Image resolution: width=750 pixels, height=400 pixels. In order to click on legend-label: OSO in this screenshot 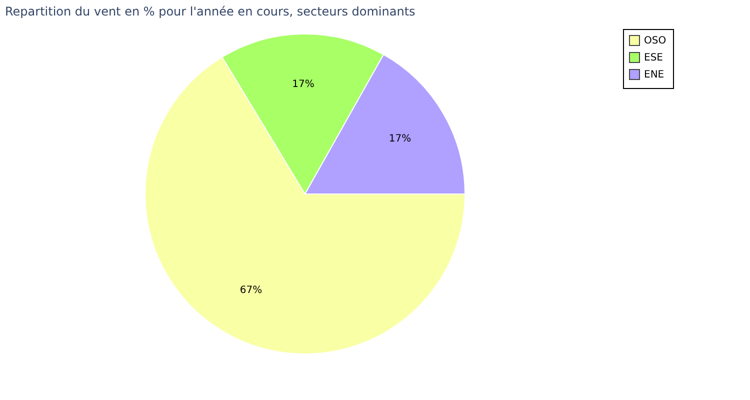, I will do `click(655, 41)`.